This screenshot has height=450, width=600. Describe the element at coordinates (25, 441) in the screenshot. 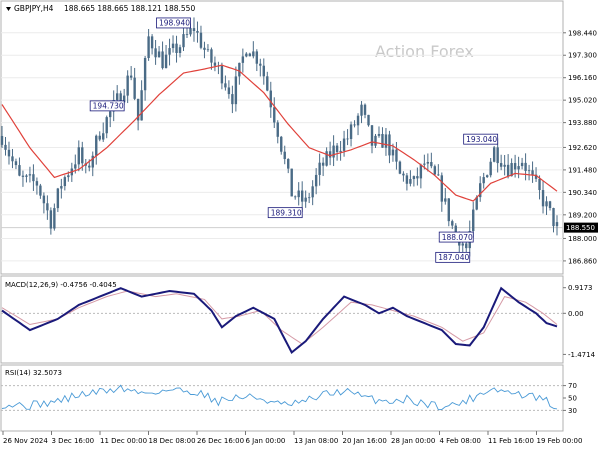

I see `time-tick-label: 26 Nov 2024` at that location.